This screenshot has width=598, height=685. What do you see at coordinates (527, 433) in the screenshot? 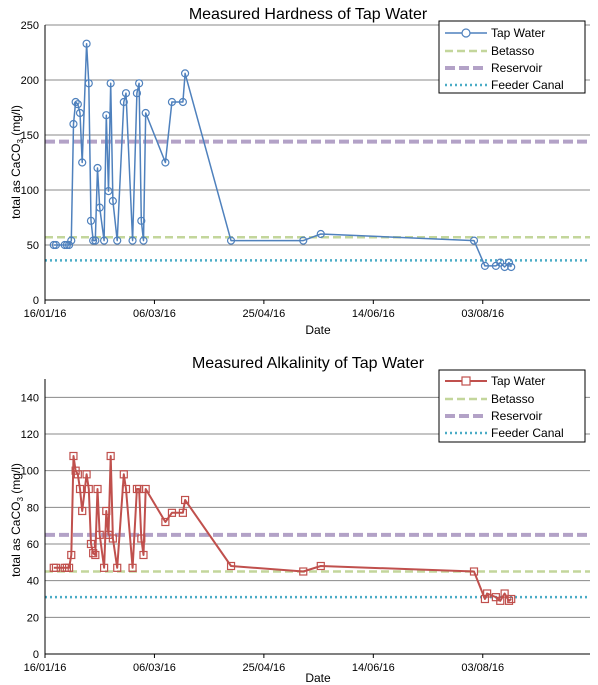
I see `legend-label: Feeder Canal` at bounding box center [527, 433].